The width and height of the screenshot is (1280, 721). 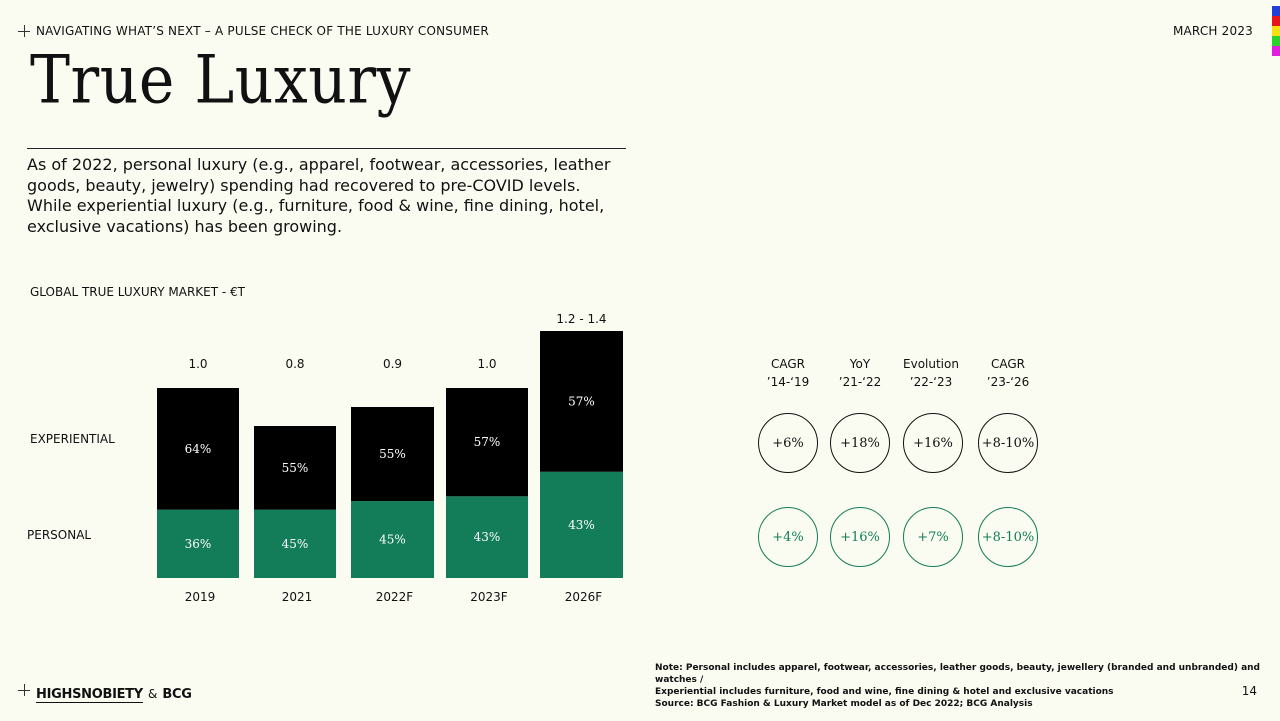 I want to click on brand-ampersand: &, so click(x=152, y=694).